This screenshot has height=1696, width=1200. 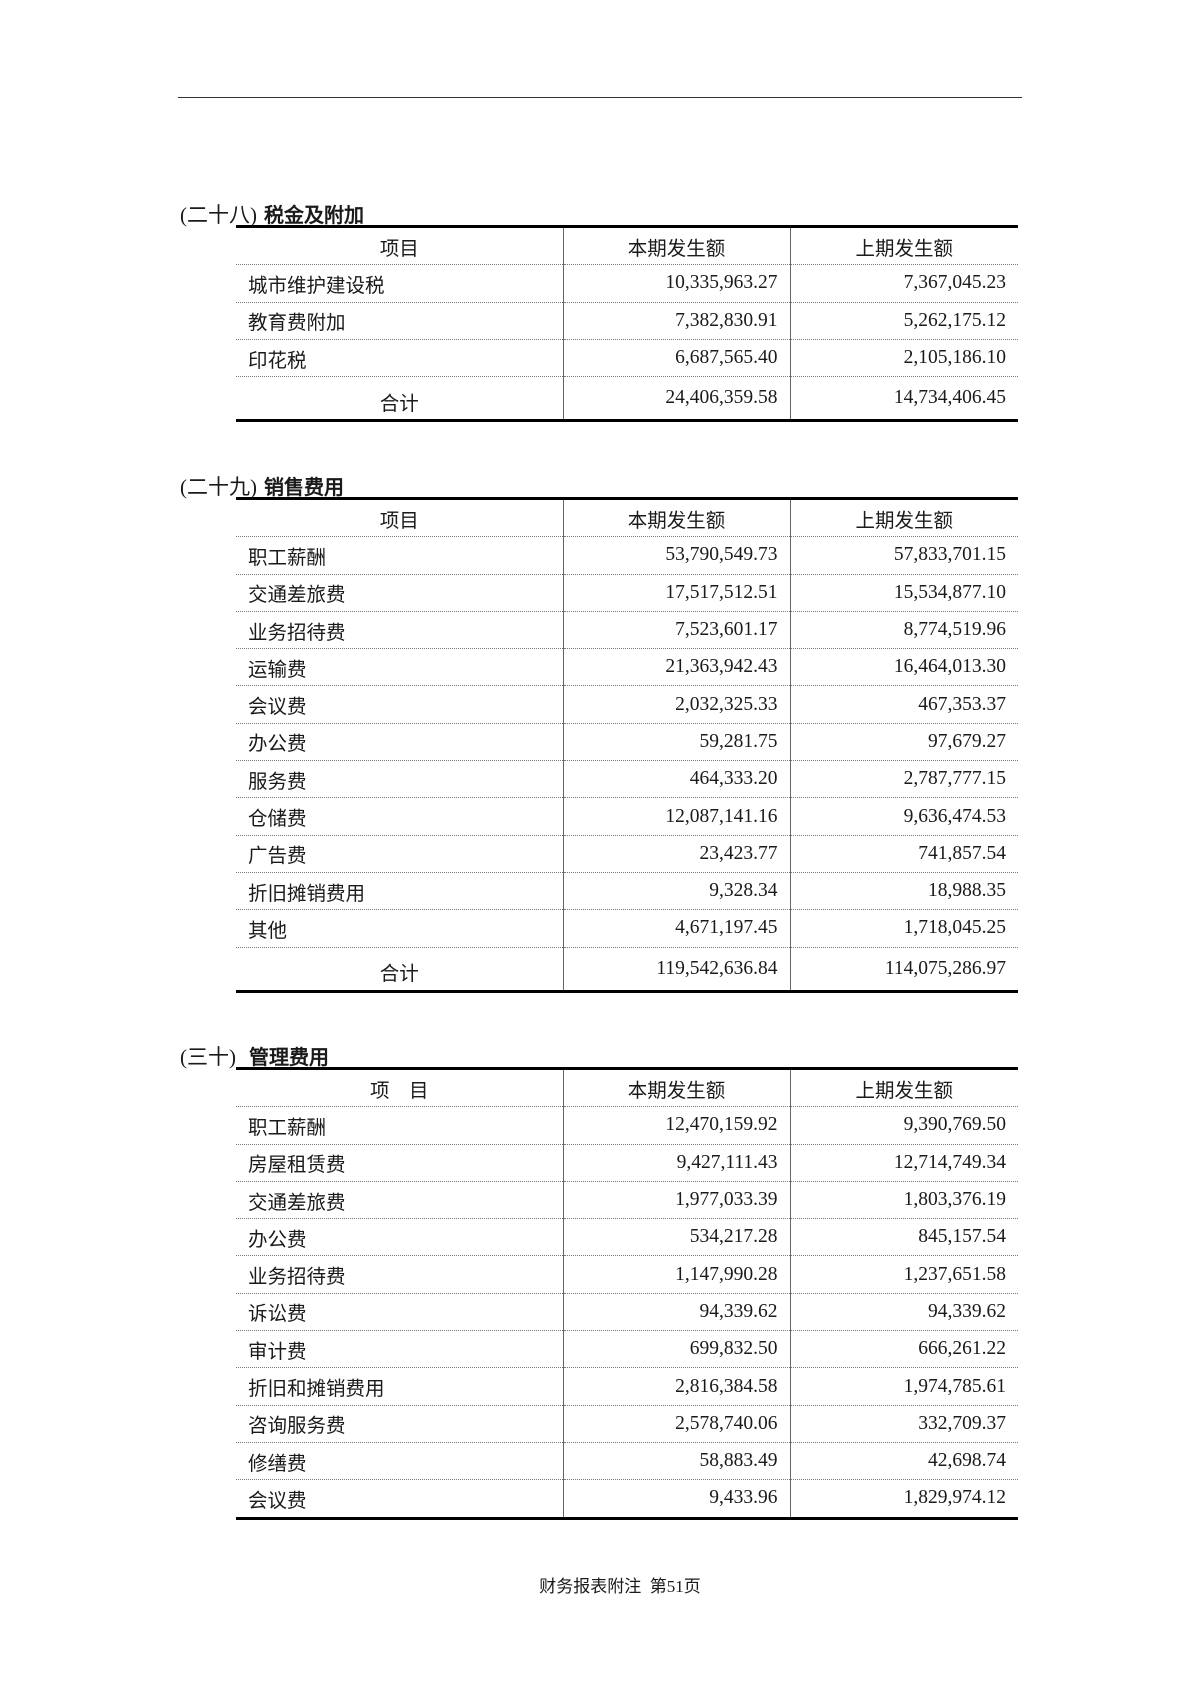 What do you see at coordinates (903, 891) in the screenshot?
I see `prior-period-cell: 18,988.35` at bounding box center [903, 891].